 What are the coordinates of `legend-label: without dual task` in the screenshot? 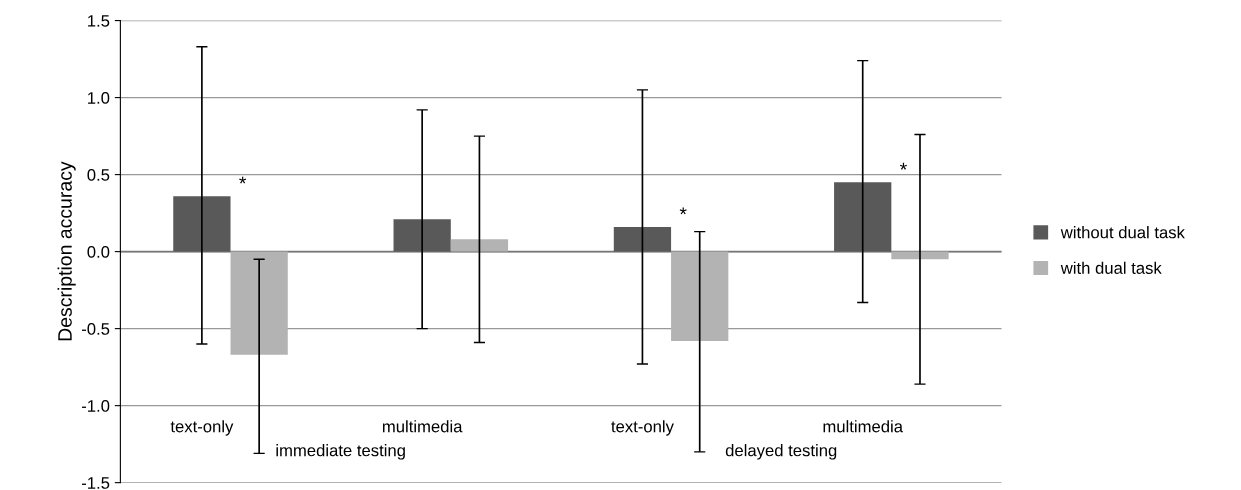 It's located at (1122, 232).